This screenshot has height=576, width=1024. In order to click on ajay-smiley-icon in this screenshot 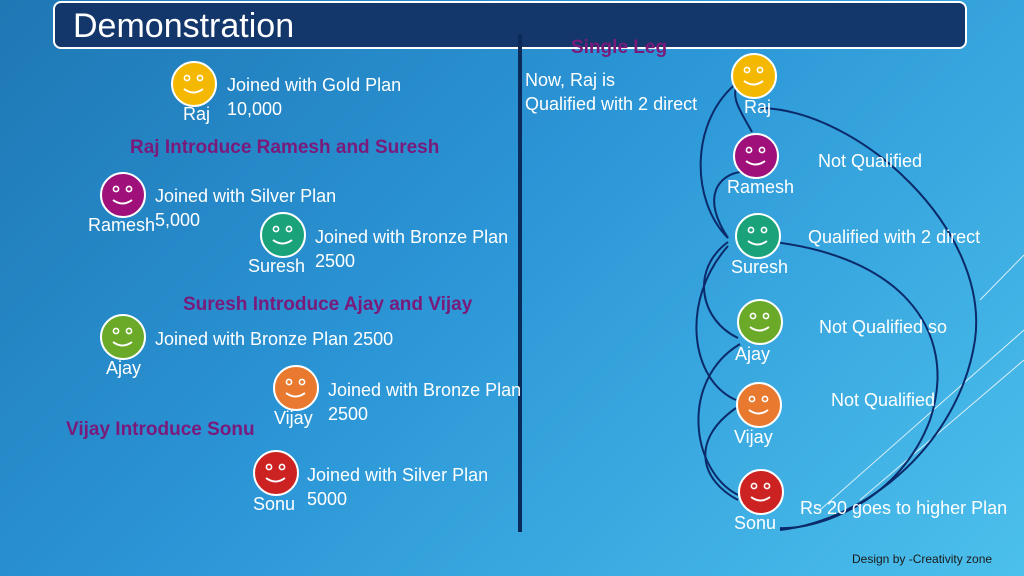, I will do `click(123, 337)`.